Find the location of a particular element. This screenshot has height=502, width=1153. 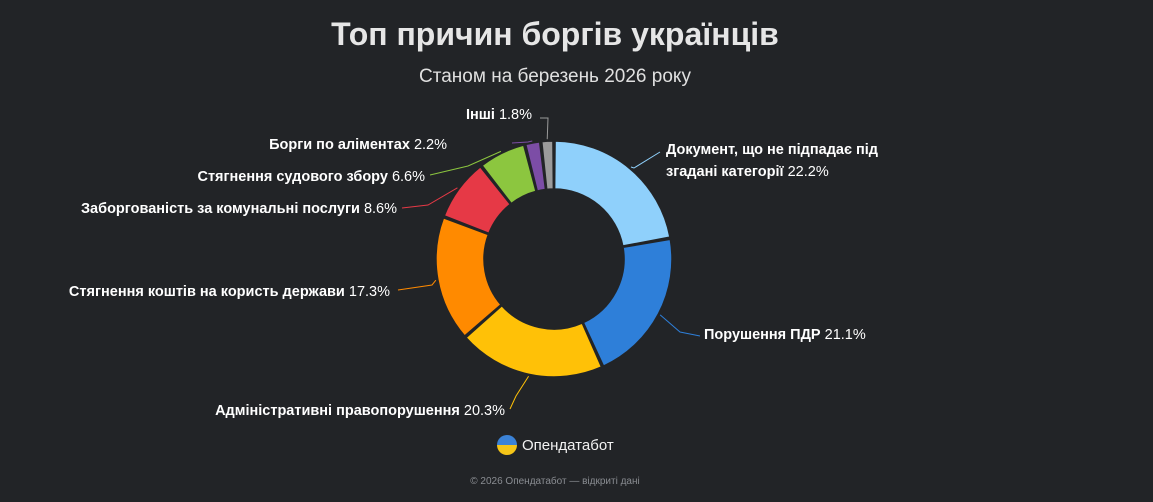

slice-label-name: Борги по аліментах is located at coordinates (341, 145).